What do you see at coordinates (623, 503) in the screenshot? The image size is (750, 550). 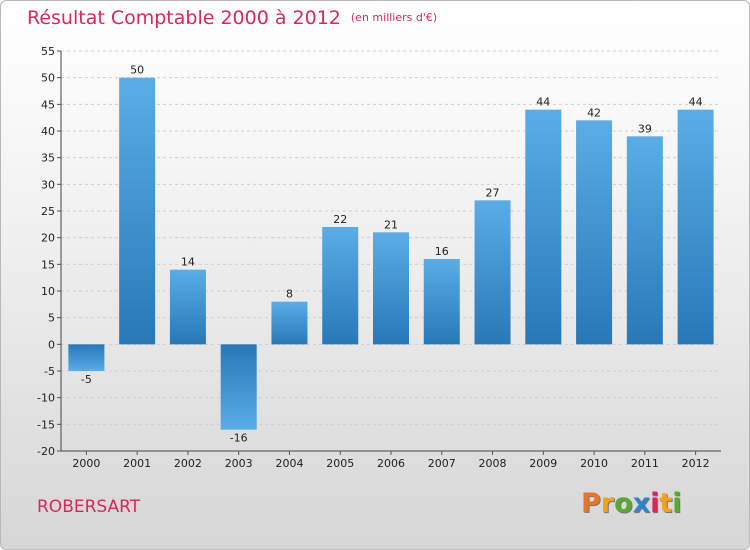 I see `logo-letter: o` at bounding box center [623, 503].